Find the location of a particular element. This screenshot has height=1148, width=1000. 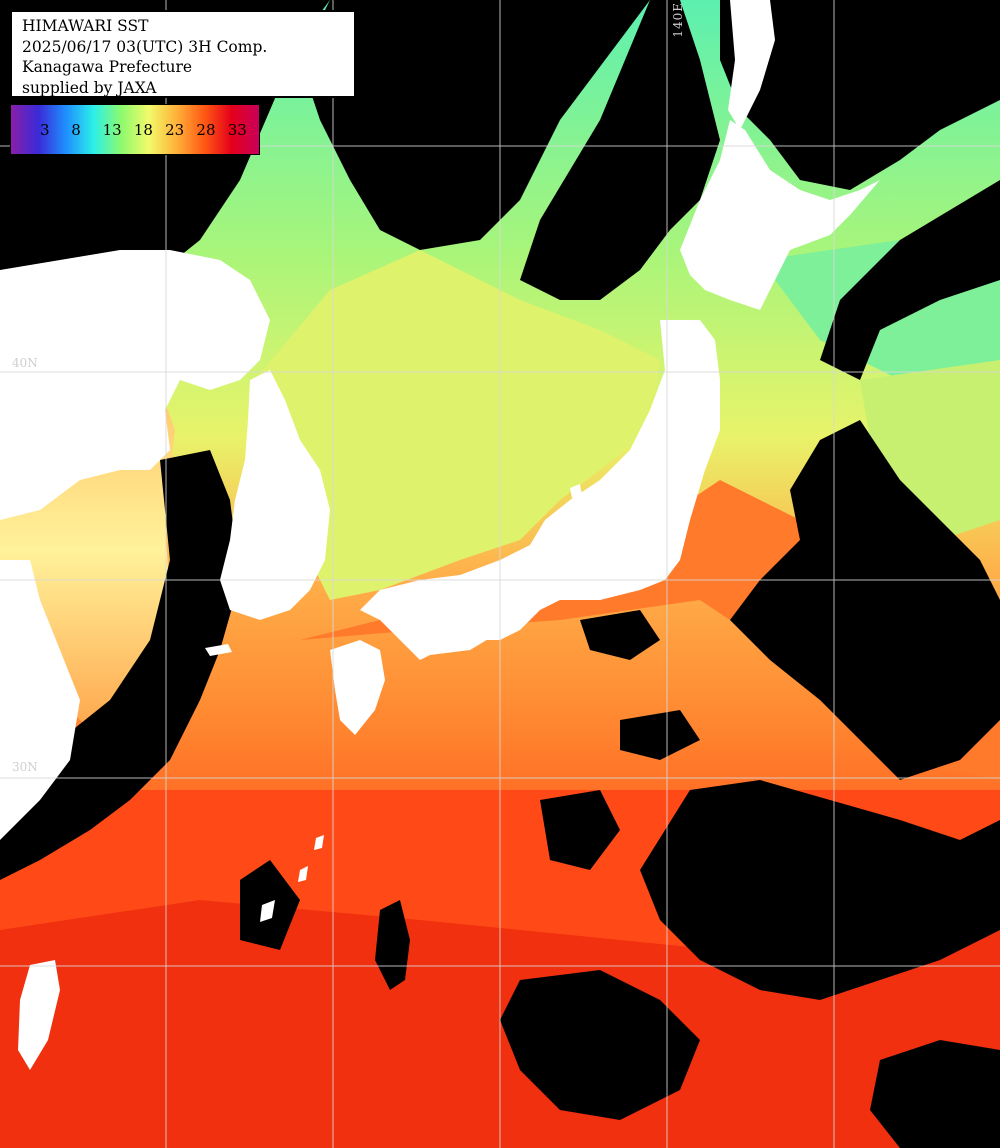

colorbar-tick-label: 18 is located at coordinates (143, 129).